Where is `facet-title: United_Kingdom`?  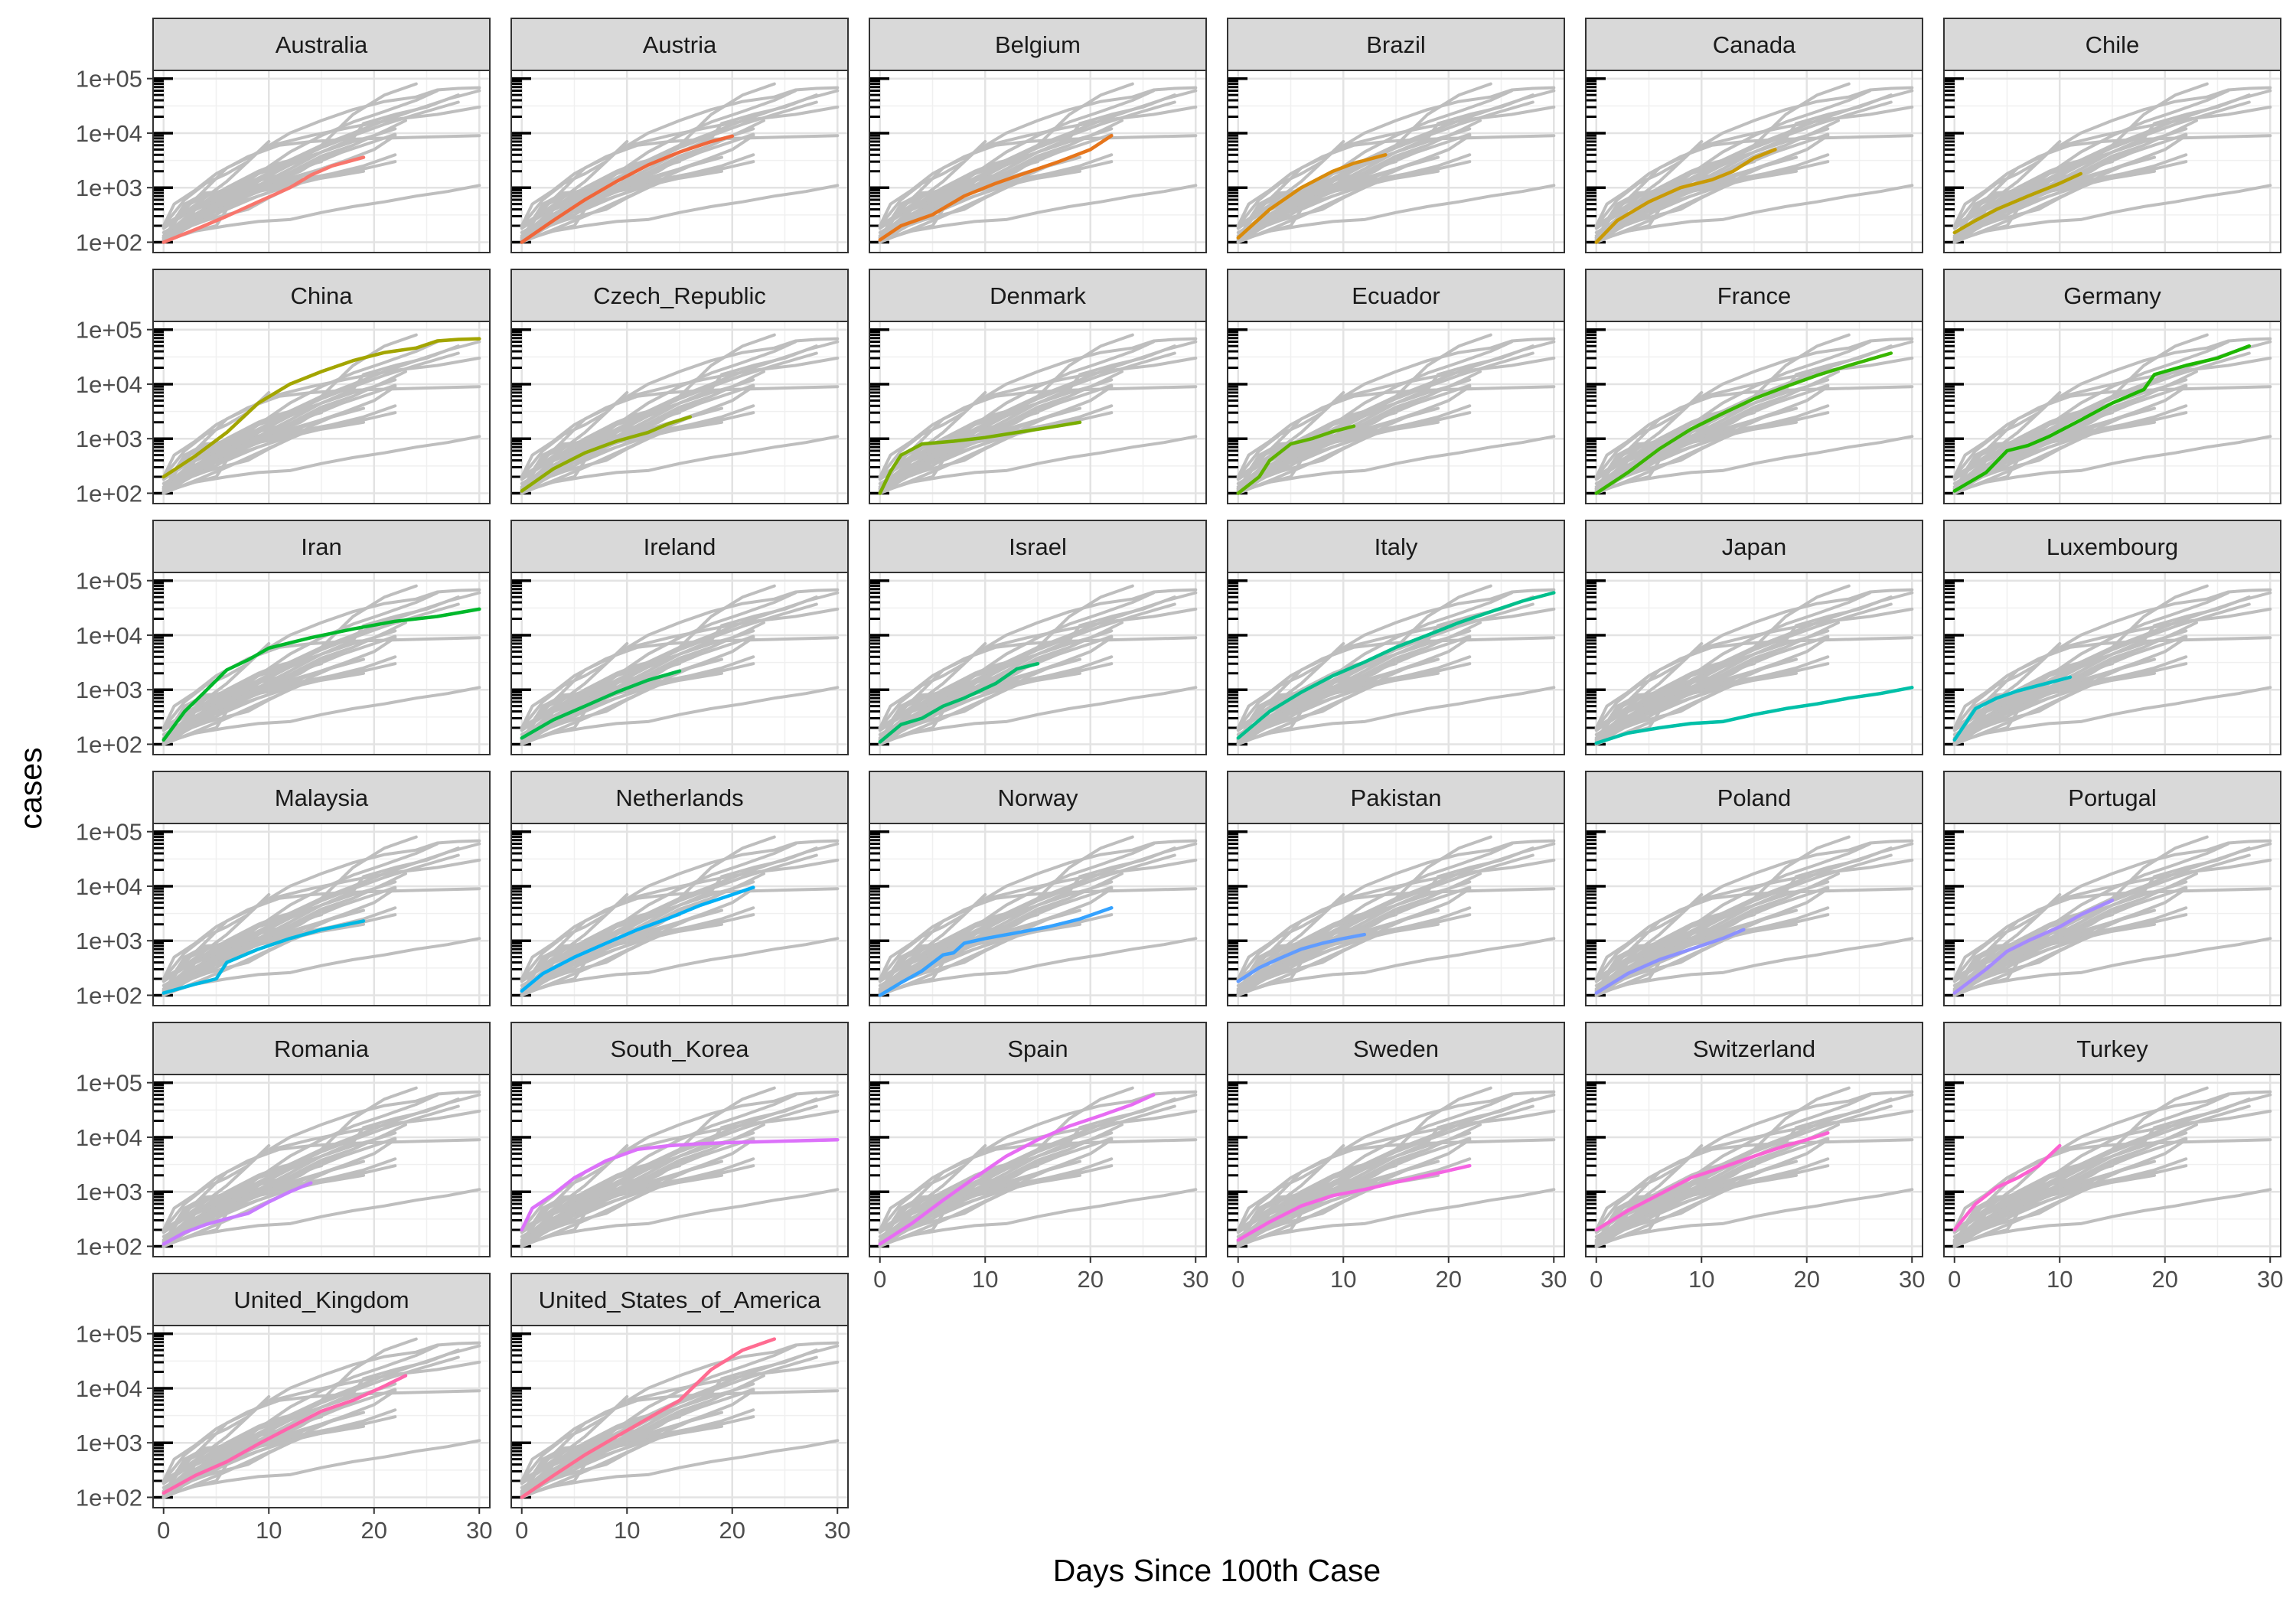
facet-title: United_Kingdom is located at coordinates (321, 1300).